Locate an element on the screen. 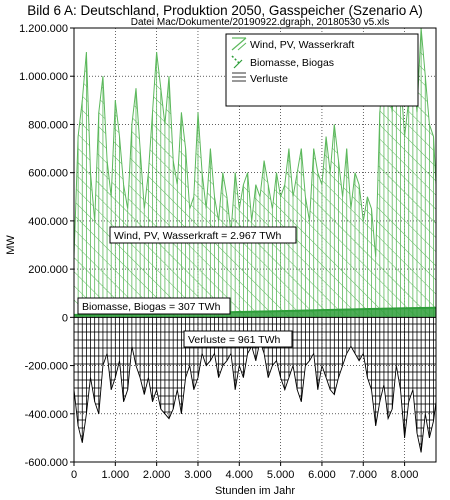 The width and height of the screenshot is (450, 500). legend-label-loss: Verluste is located at coordinates (269, 79).